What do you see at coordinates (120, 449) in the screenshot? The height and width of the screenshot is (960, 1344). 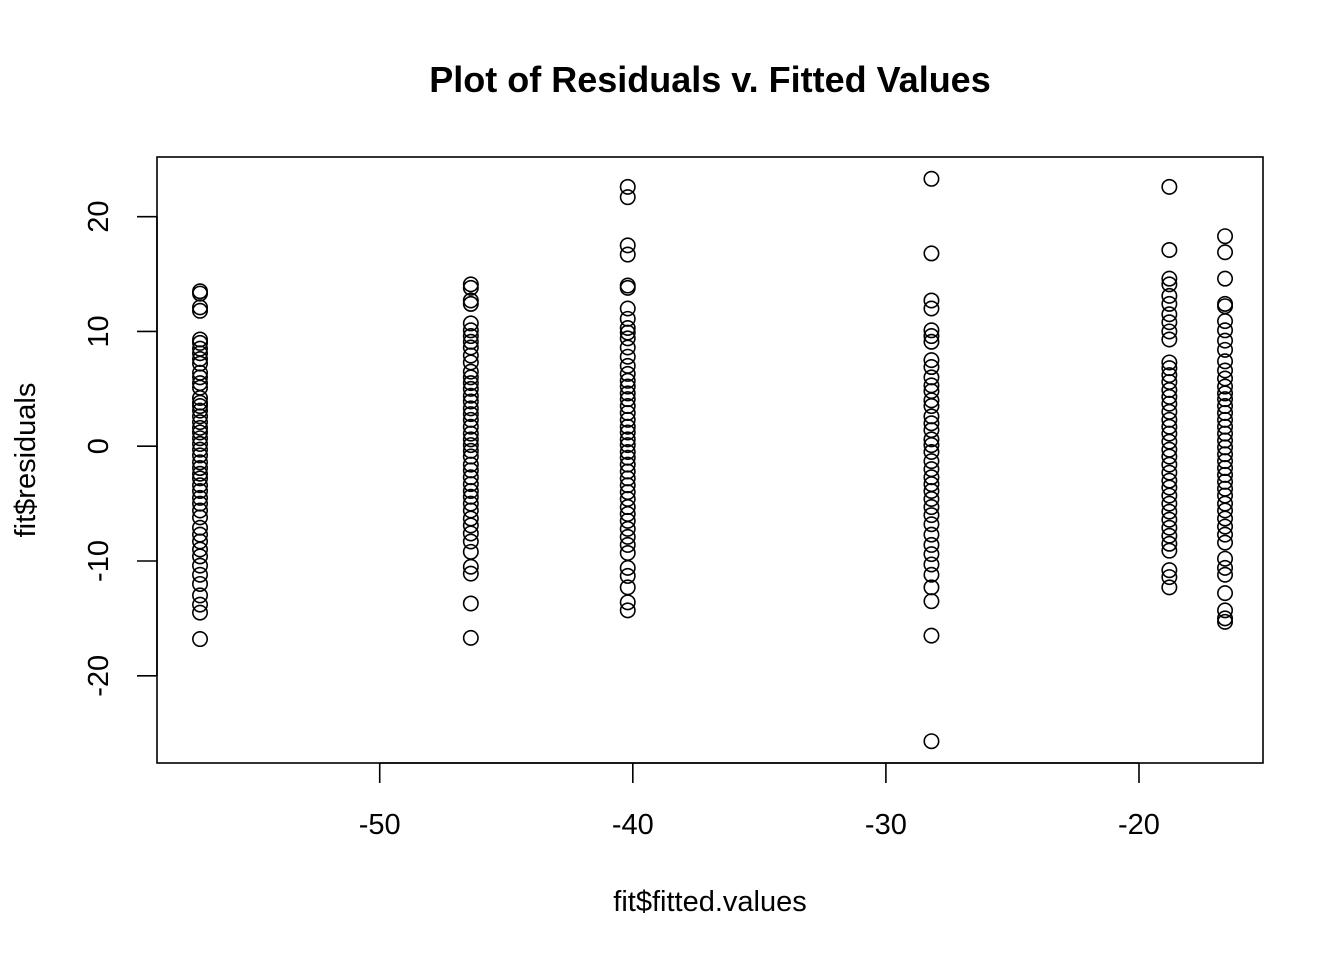 I see `y-axis: -20 -10 0 10 20` at bounding box center [120, 449].